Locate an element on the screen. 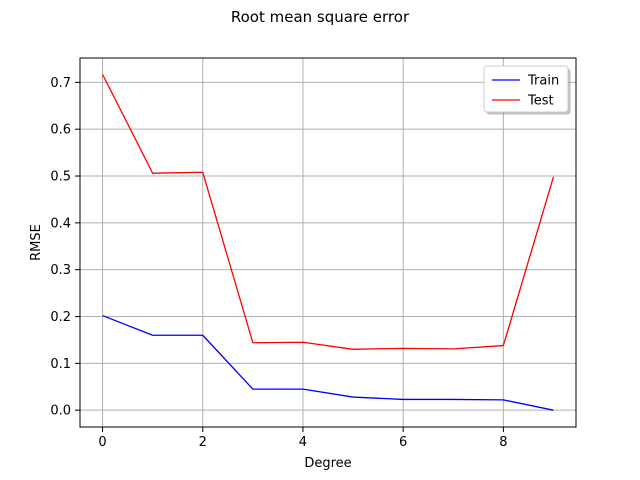  y-tick-label: 0.1 is located at coordinates (60, 364).